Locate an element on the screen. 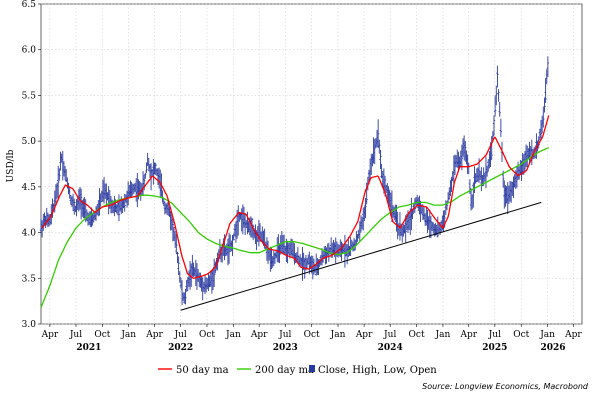  year-label: 2022 is located at coordinates (180, 348).